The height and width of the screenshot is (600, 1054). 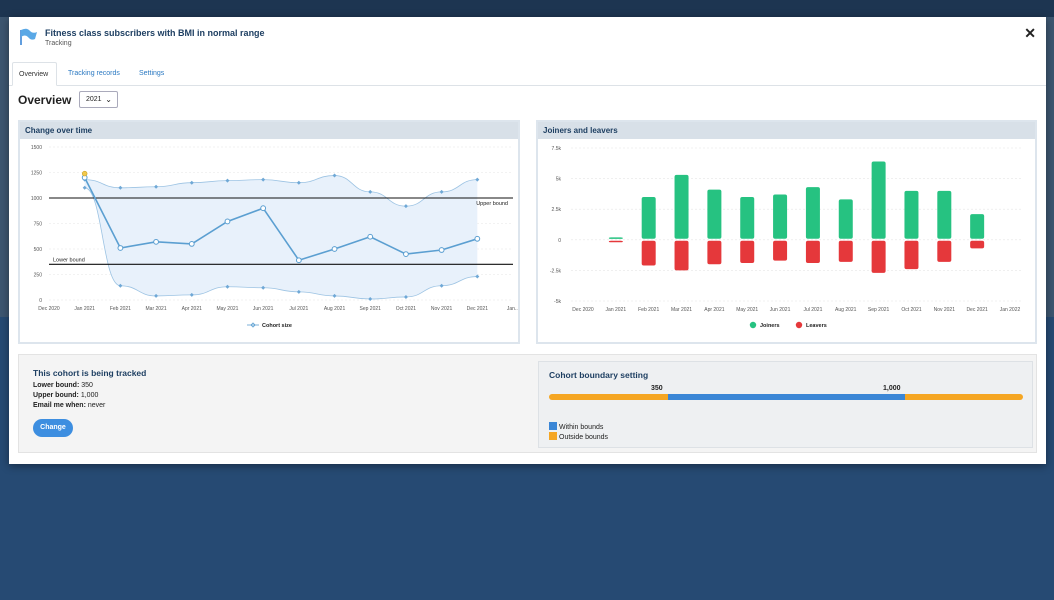 What do you see at coordinates (553, 436) in the screenshot?
I see `outside-swatch` at bounding box center [553, 436].